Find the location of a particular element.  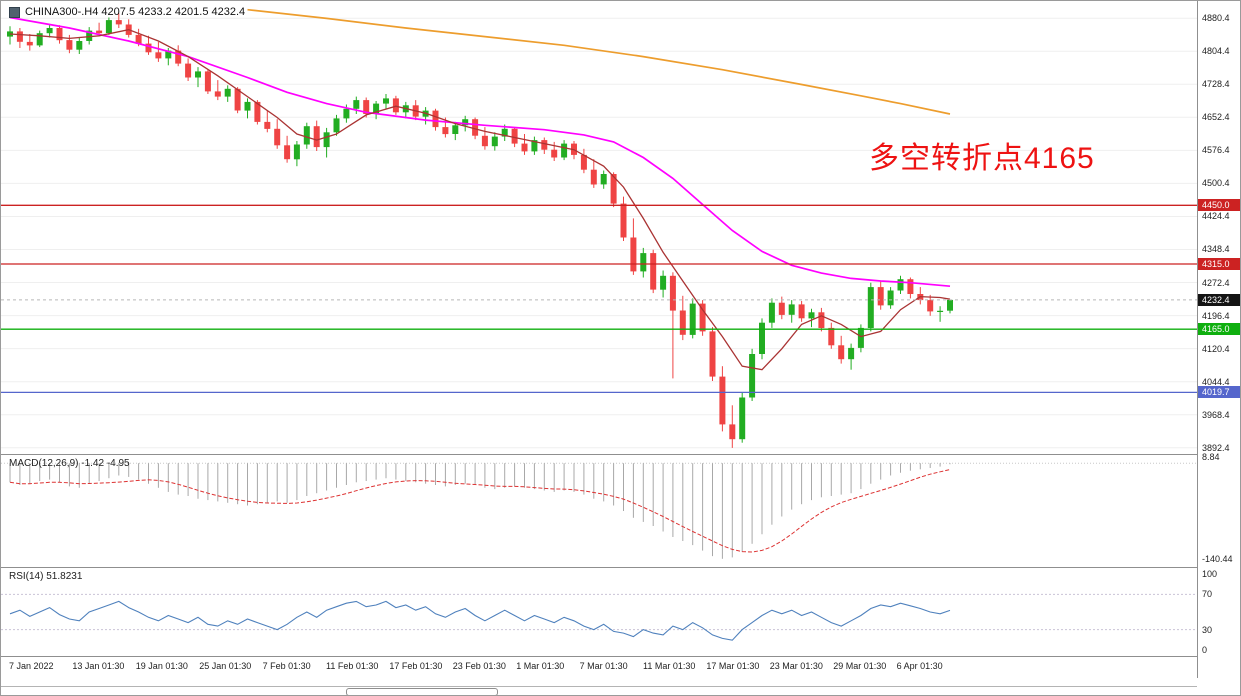

time-axis-label: 1 Mar 01:30 is located at coordinates (540, 666).